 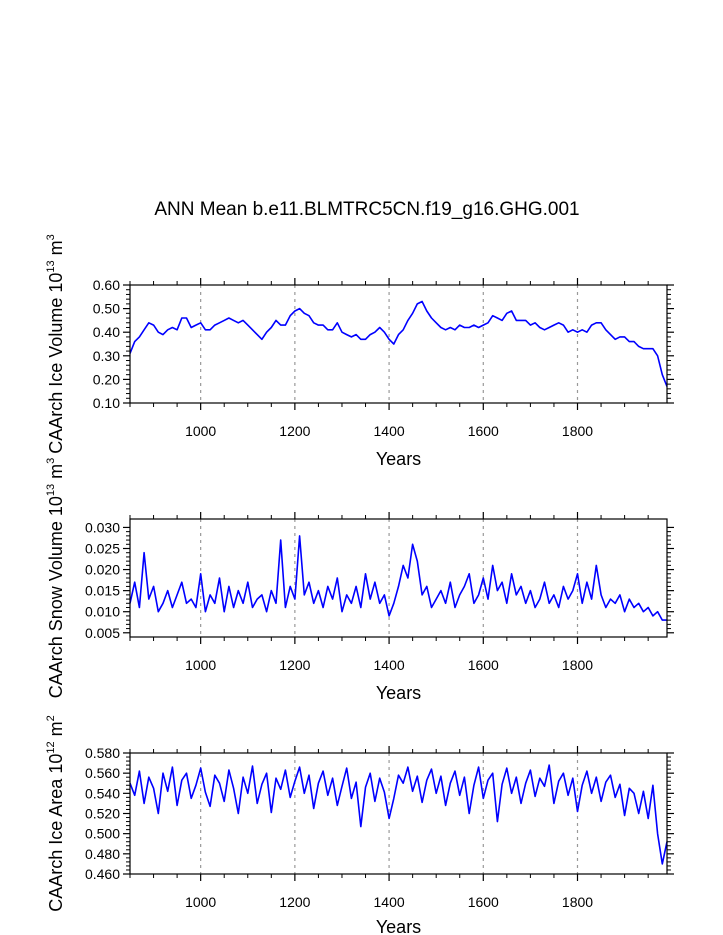 What do you see at coordinates (102, 633) in the screenshot?
I see `y-tick-label: 0.005` at bounding box center [102, 633].